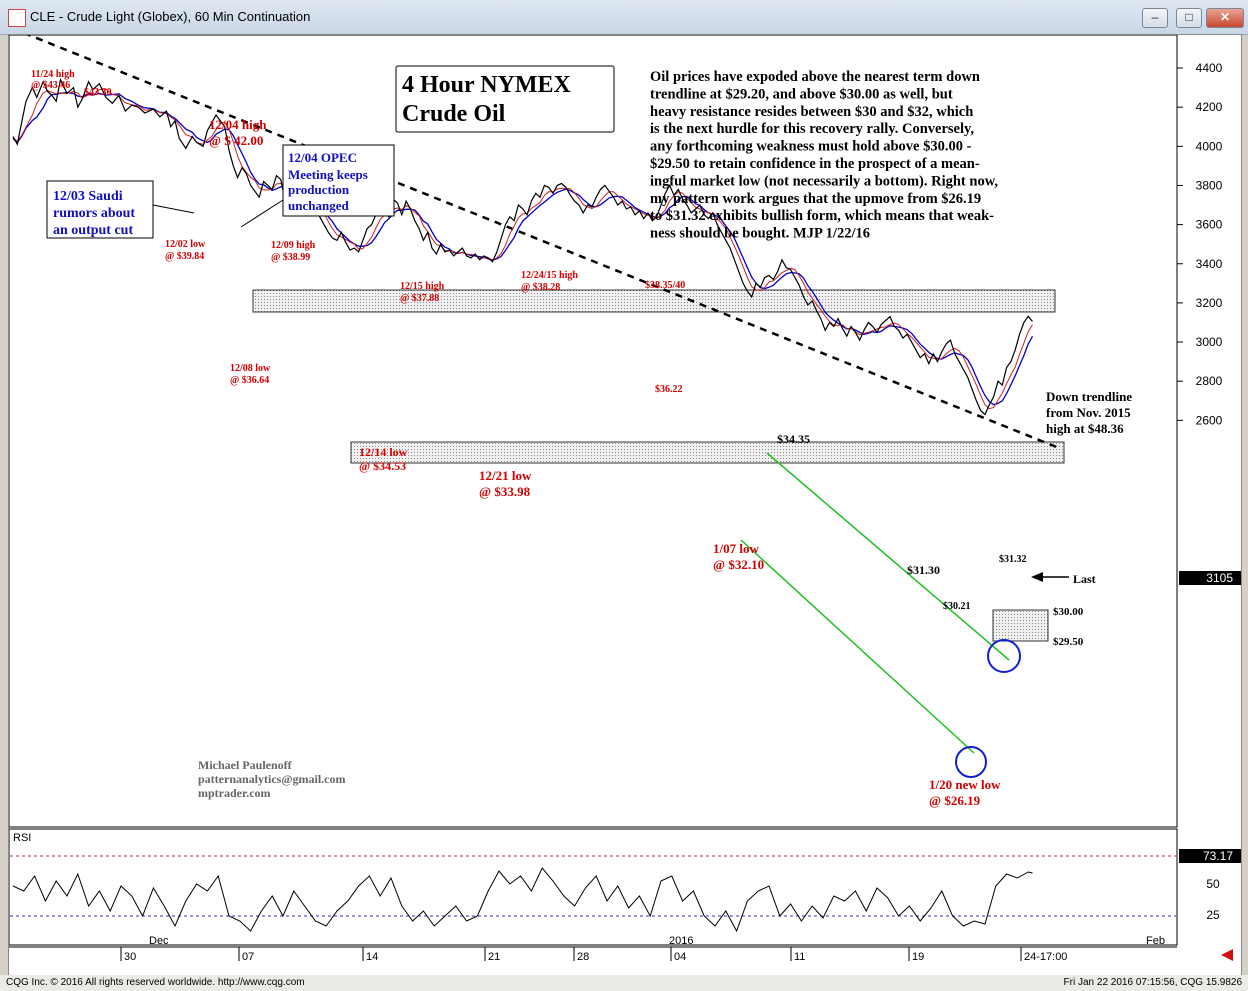 This screenshot has height=991, width=1248. What do you see at coordinates (680, 957) in the screenshot?
I see `x-tick-label: 04` at bounding box center [680, 957].